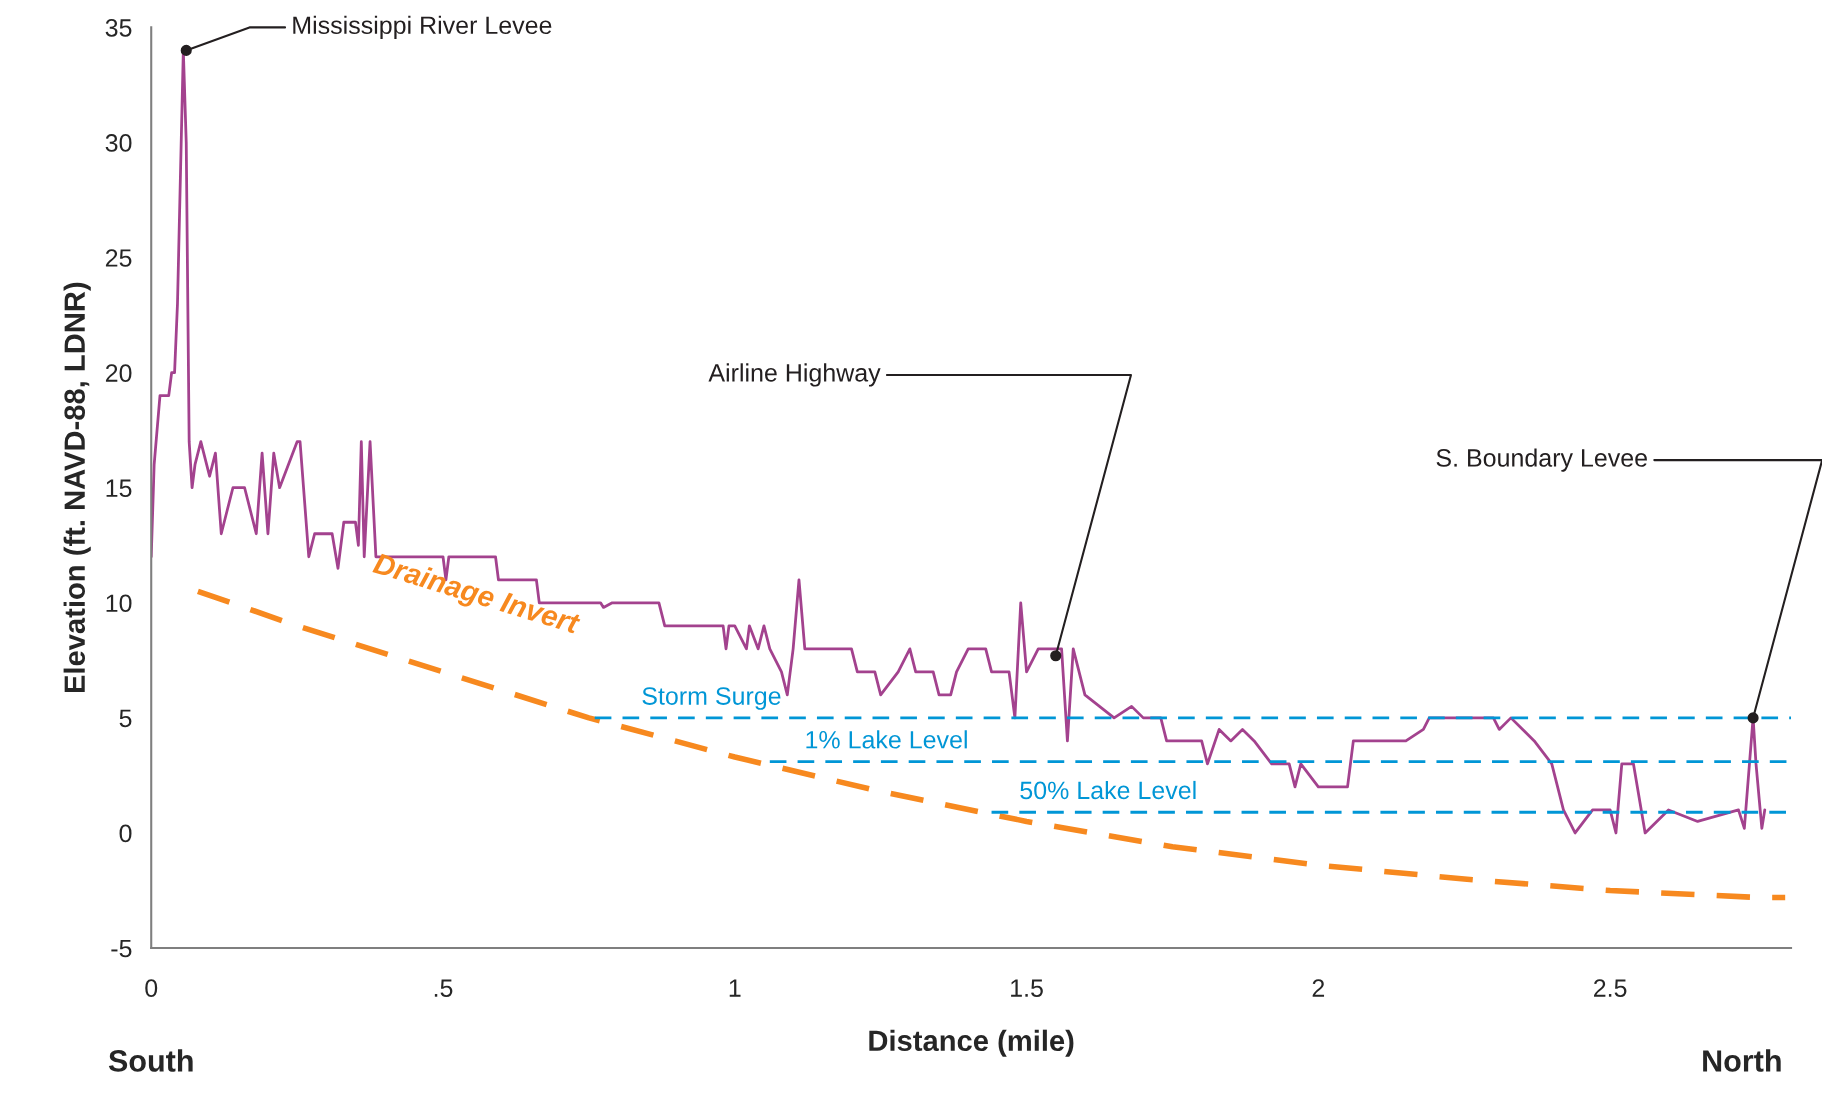 This screenshot has width=1822, height=1096. What do you see at coordinates (1541, 460) in the screenshot?
I see `annotation: S. Boundary Levee` at bounding box center [1541, 460].